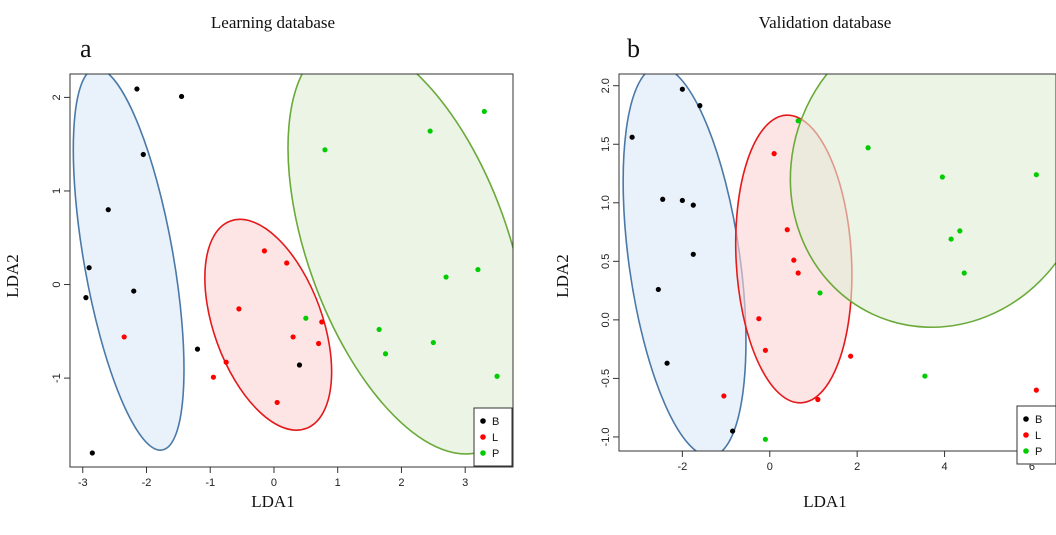 The height and width of the screenshot is (535, 1056). Describe the element at coordinates (57, 378) in the screenshot. I see `y-tick-label: -1` at that location.